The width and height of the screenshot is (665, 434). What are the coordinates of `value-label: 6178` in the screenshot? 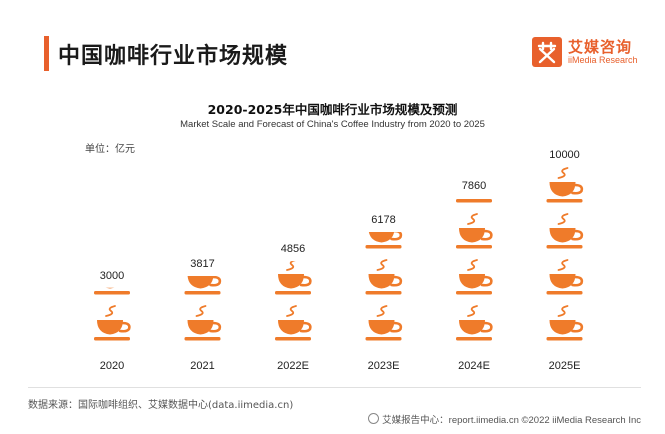 It's located at (383, 220).